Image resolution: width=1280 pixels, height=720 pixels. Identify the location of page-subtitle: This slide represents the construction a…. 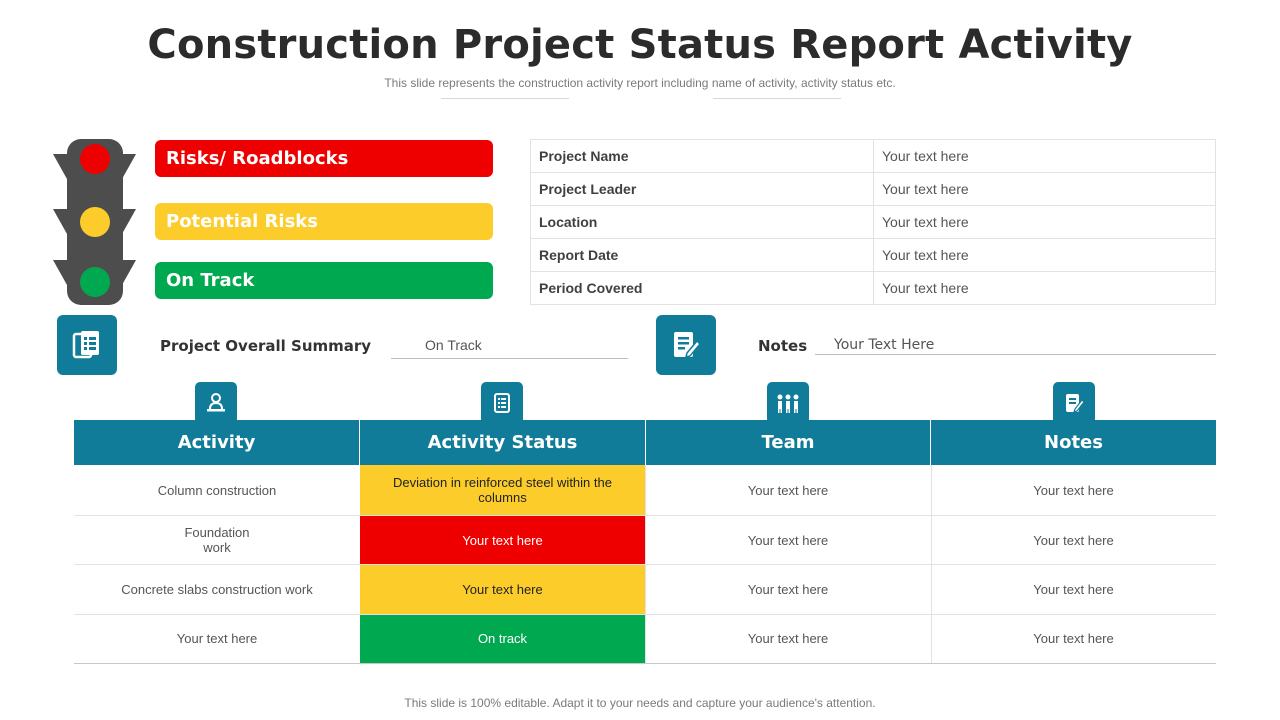
(640, 83).